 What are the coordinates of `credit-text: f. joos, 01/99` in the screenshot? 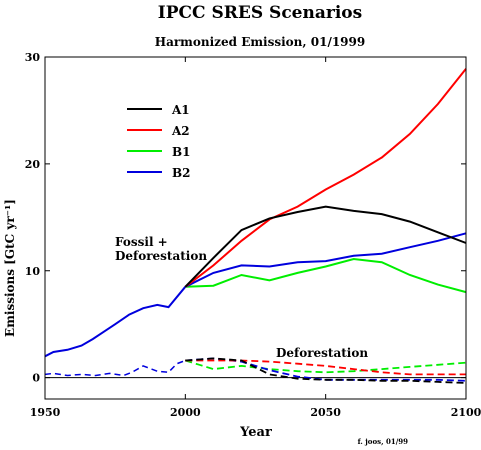 It's located at (383, 441).